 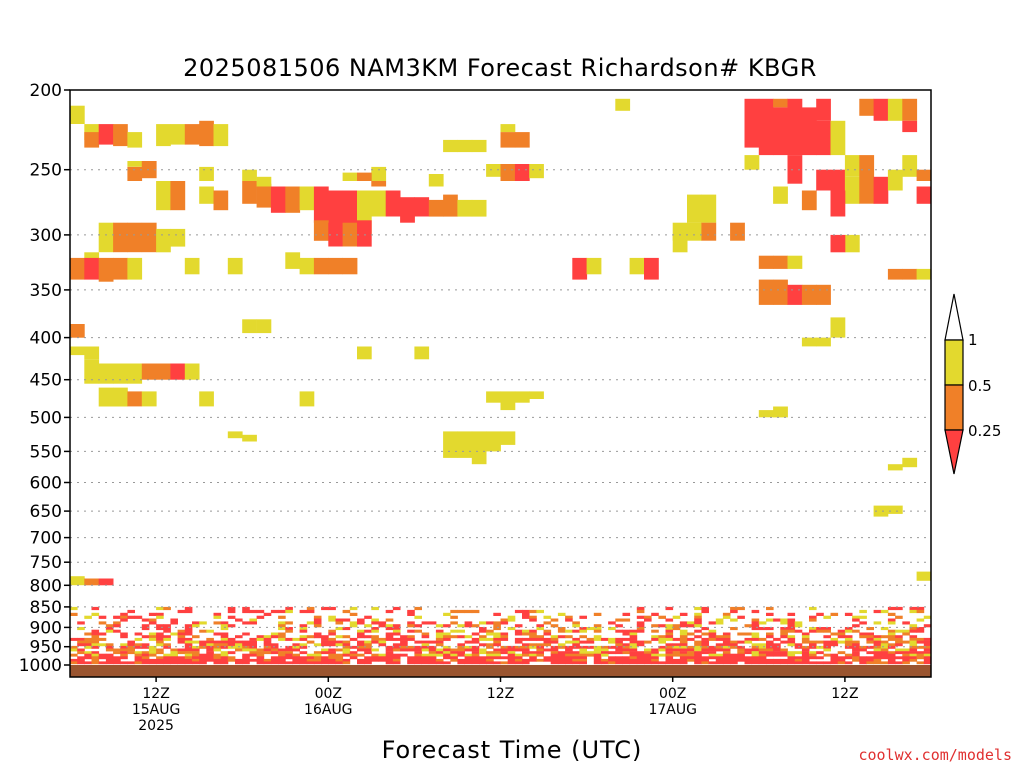 I want to click on y-tick-label: 200, so click(x=46, y=91).